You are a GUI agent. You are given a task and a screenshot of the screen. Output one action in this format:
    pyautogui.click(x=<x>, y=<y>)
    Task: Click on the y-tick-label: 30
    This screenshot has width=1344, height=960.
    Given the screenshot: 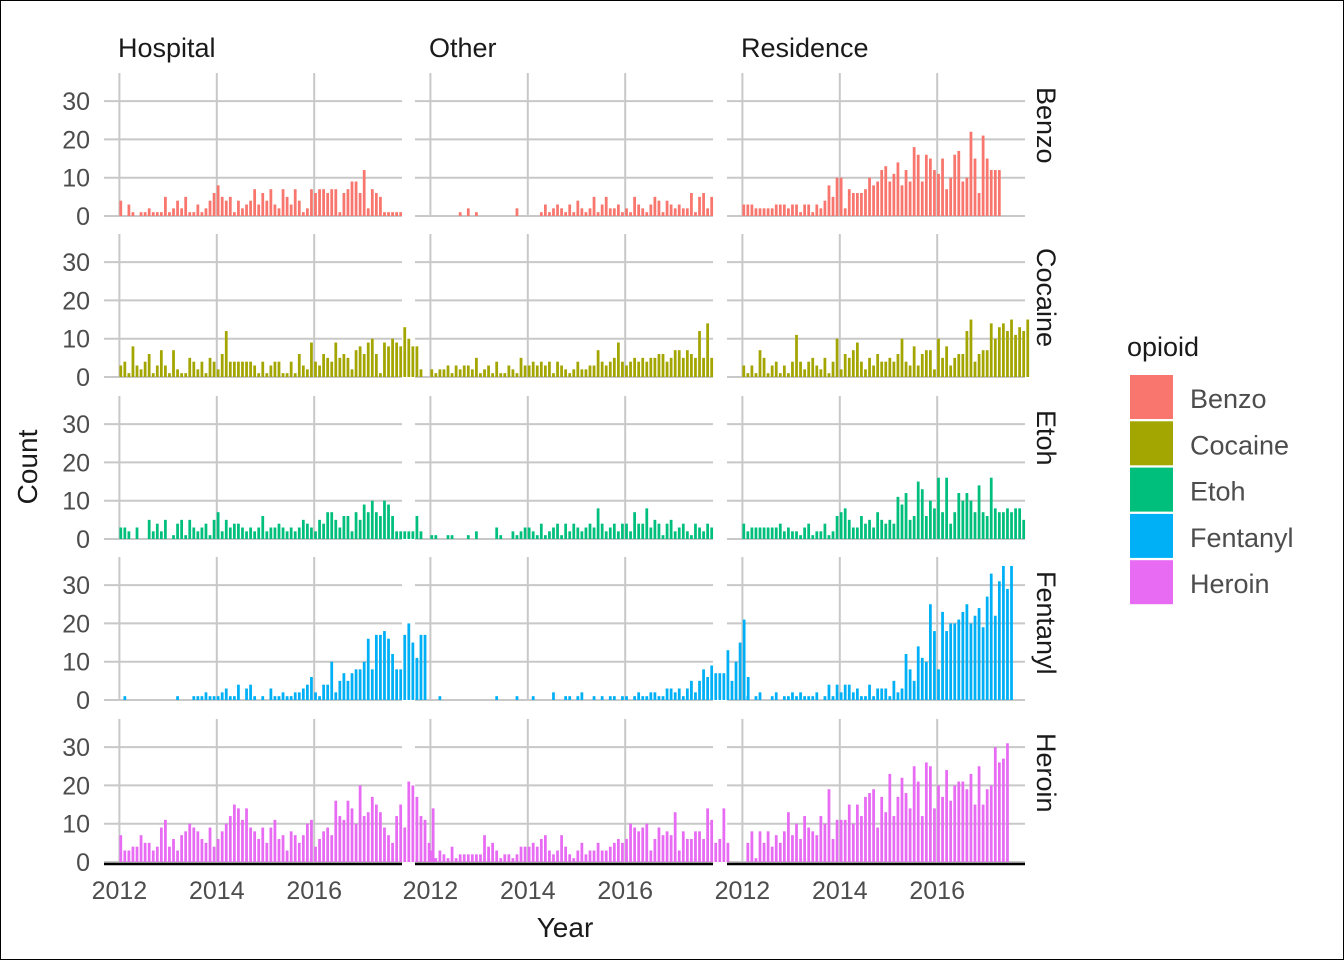 What is the action you would take?
    pyautogui.click(x=76, y=425)
    